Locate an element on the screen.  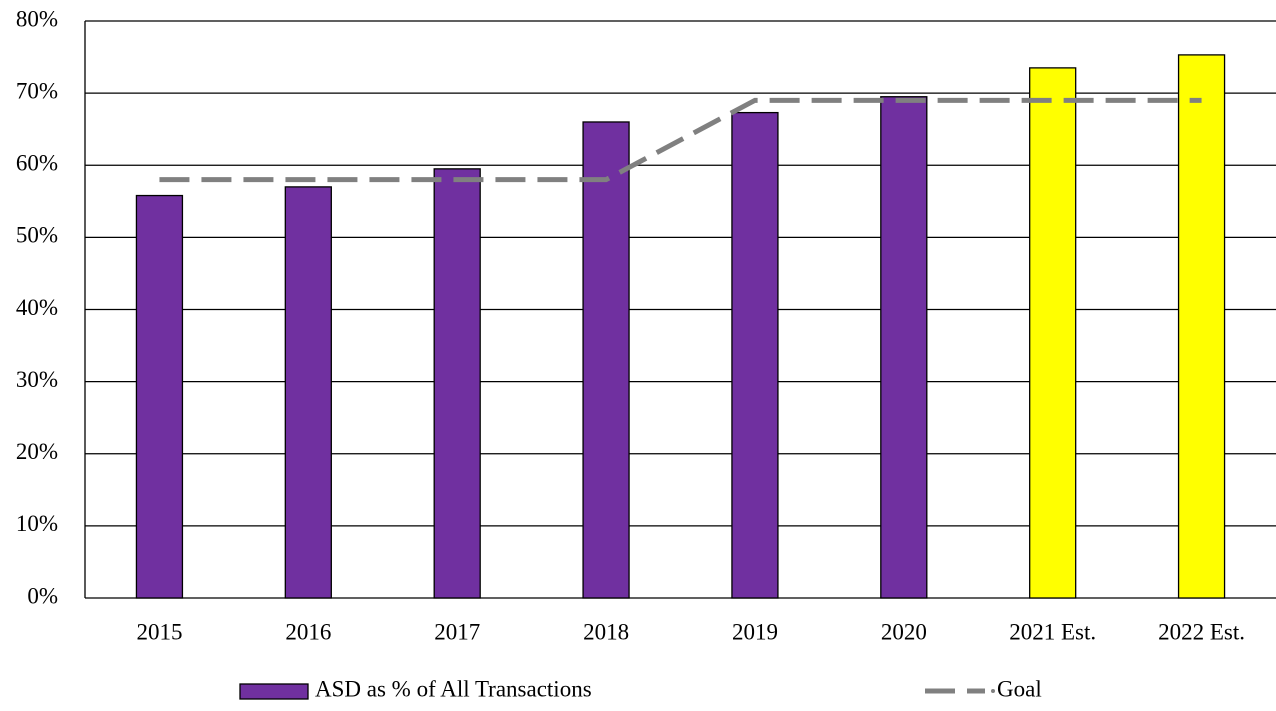
y-tick-label: 80% is located at coordinates (37, 18).